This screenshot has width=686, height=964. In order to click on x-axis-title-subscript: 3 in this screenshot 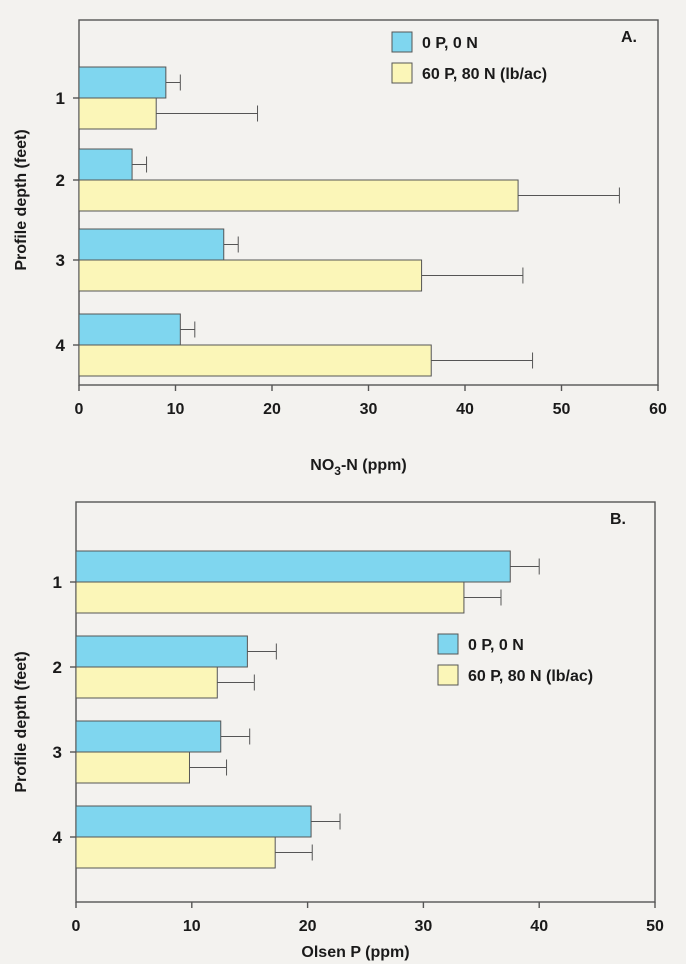, I will do `click(337, 471)`.